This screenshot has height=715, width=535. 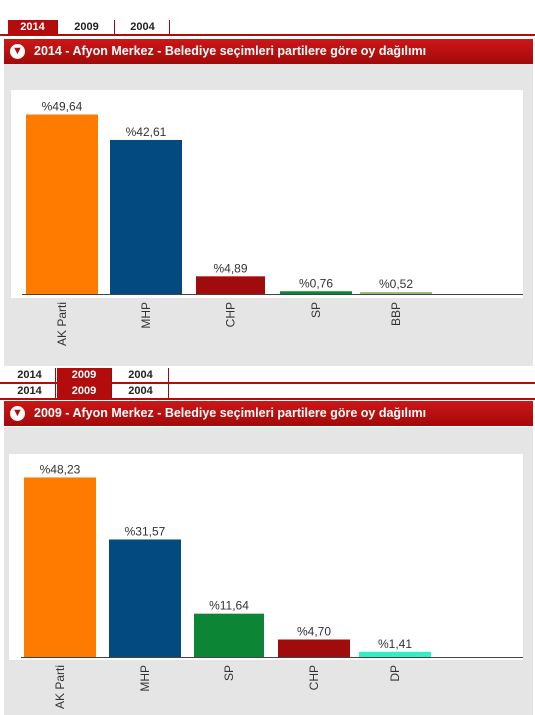 I want to click on data-label: %0,52, so click(x=396, y=284).